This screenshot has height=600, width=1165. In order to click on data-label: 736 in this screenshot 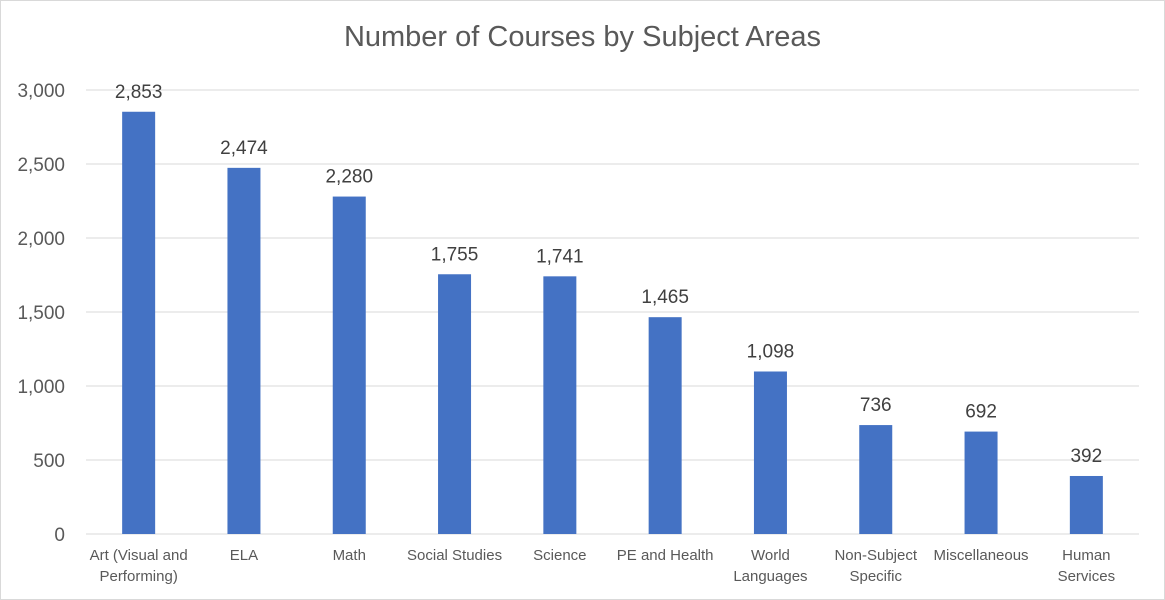, I will do `click(876, 405)`.